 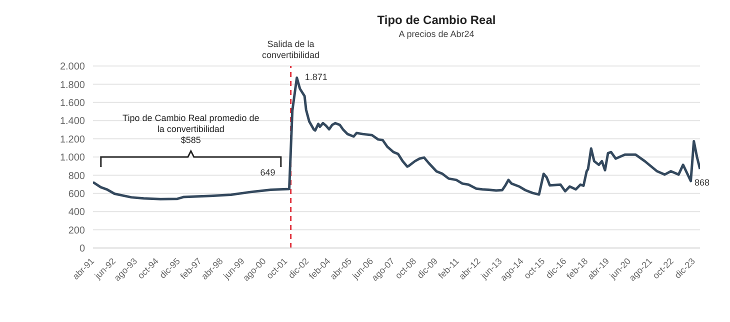 What do you see at coordinates (82, 249) in the screenshot?
I see `y-tick-label: 0` at bounding box center [82, 249].